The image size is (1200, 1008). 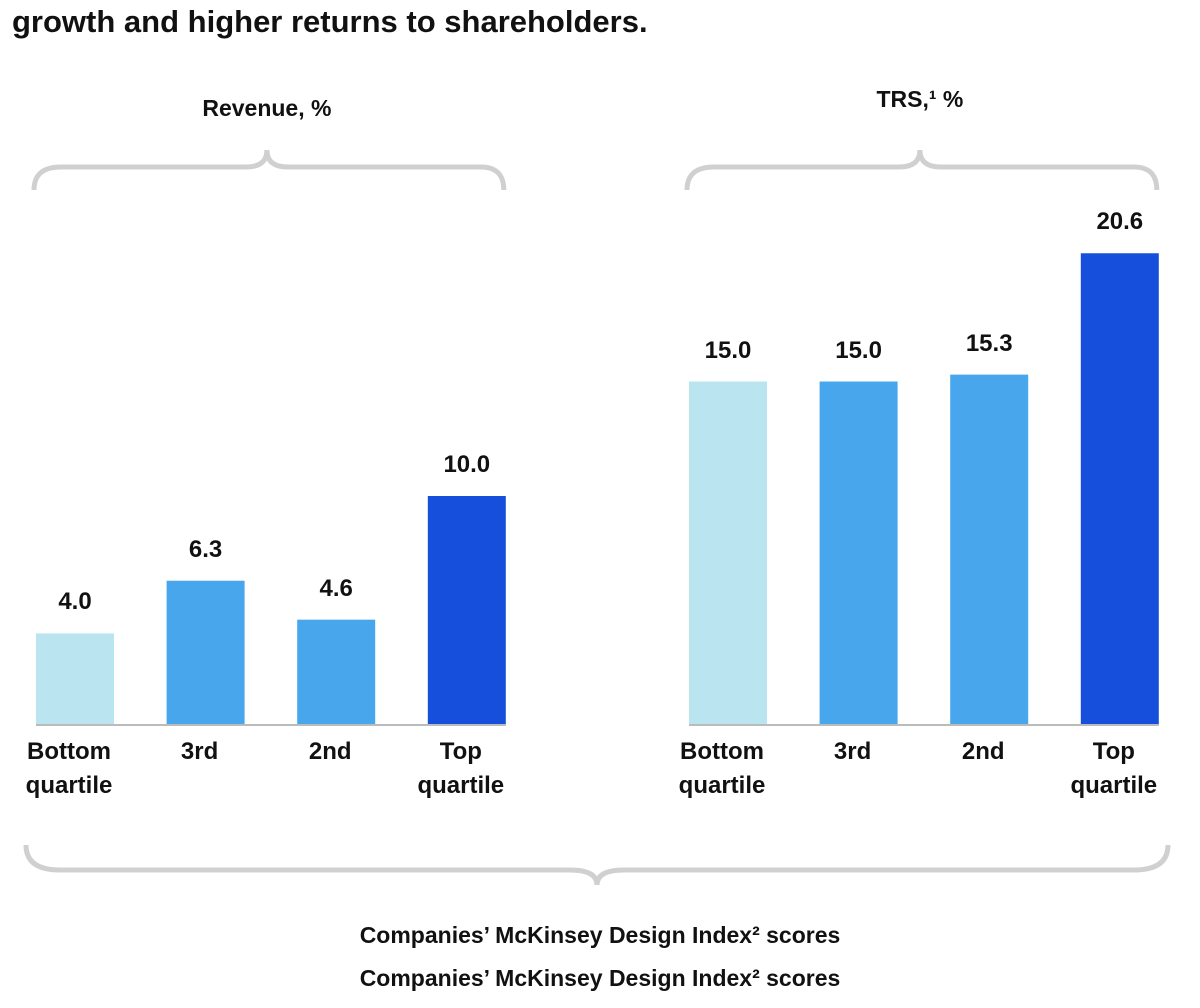 What do you see at coordinates (336, 588) in the screenshot?
I see `value-label: 4.6` at bounding box center [336, 588].